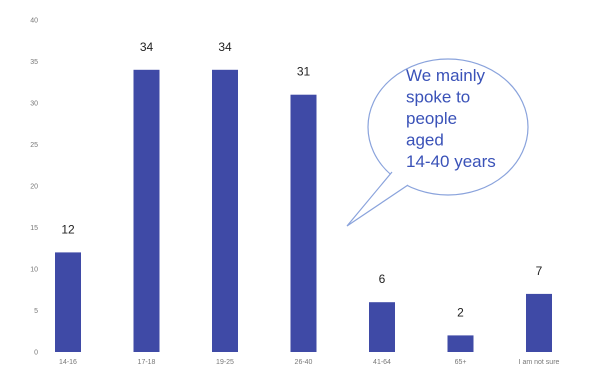 The height and width of the screenshot is (367, 615). What do you see at coordinates (382, 362) in the screenshot?
I see `x-tick-label: 41-64` at bounding box center [382, 362].